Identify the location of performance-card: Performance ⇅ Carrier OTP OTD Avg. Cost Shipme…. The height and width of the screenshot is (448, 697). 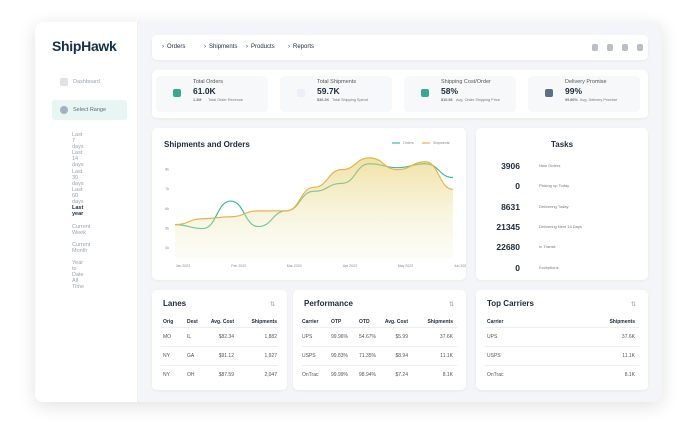
(379, 340).